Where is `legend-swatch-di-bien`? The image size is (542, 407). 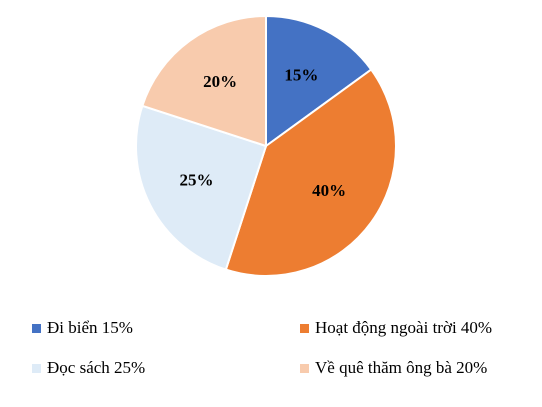 legend-swatch-di-bien is located at coordinates (36, 328).